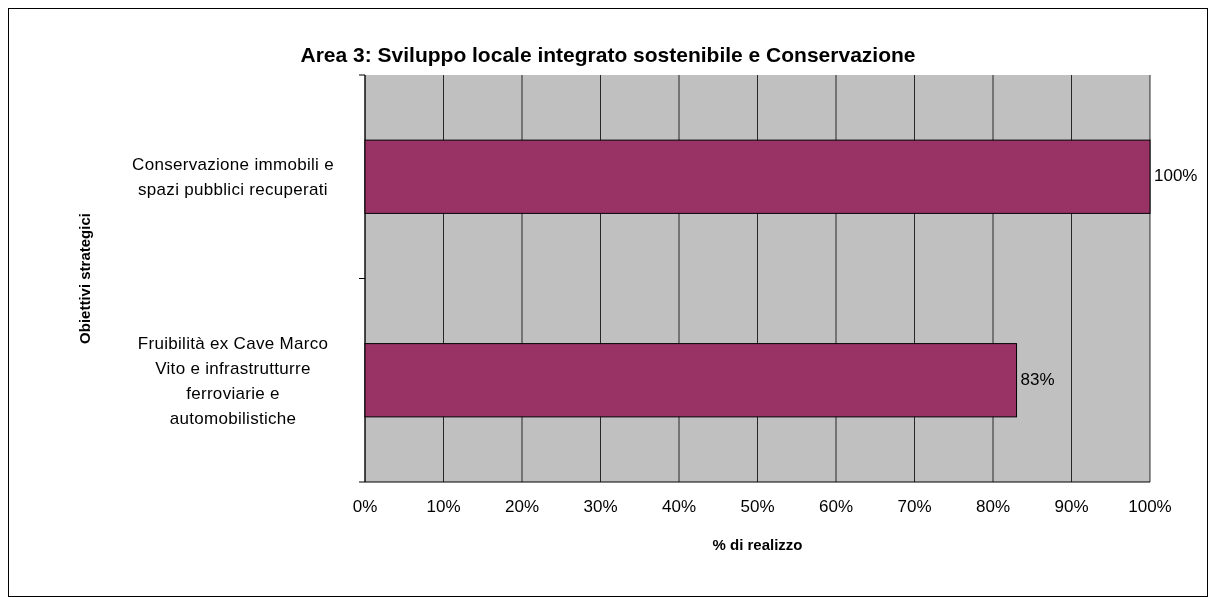 The image size is (1208, 597). I want to click on x-tick-label: 70%, so click(914, 506).